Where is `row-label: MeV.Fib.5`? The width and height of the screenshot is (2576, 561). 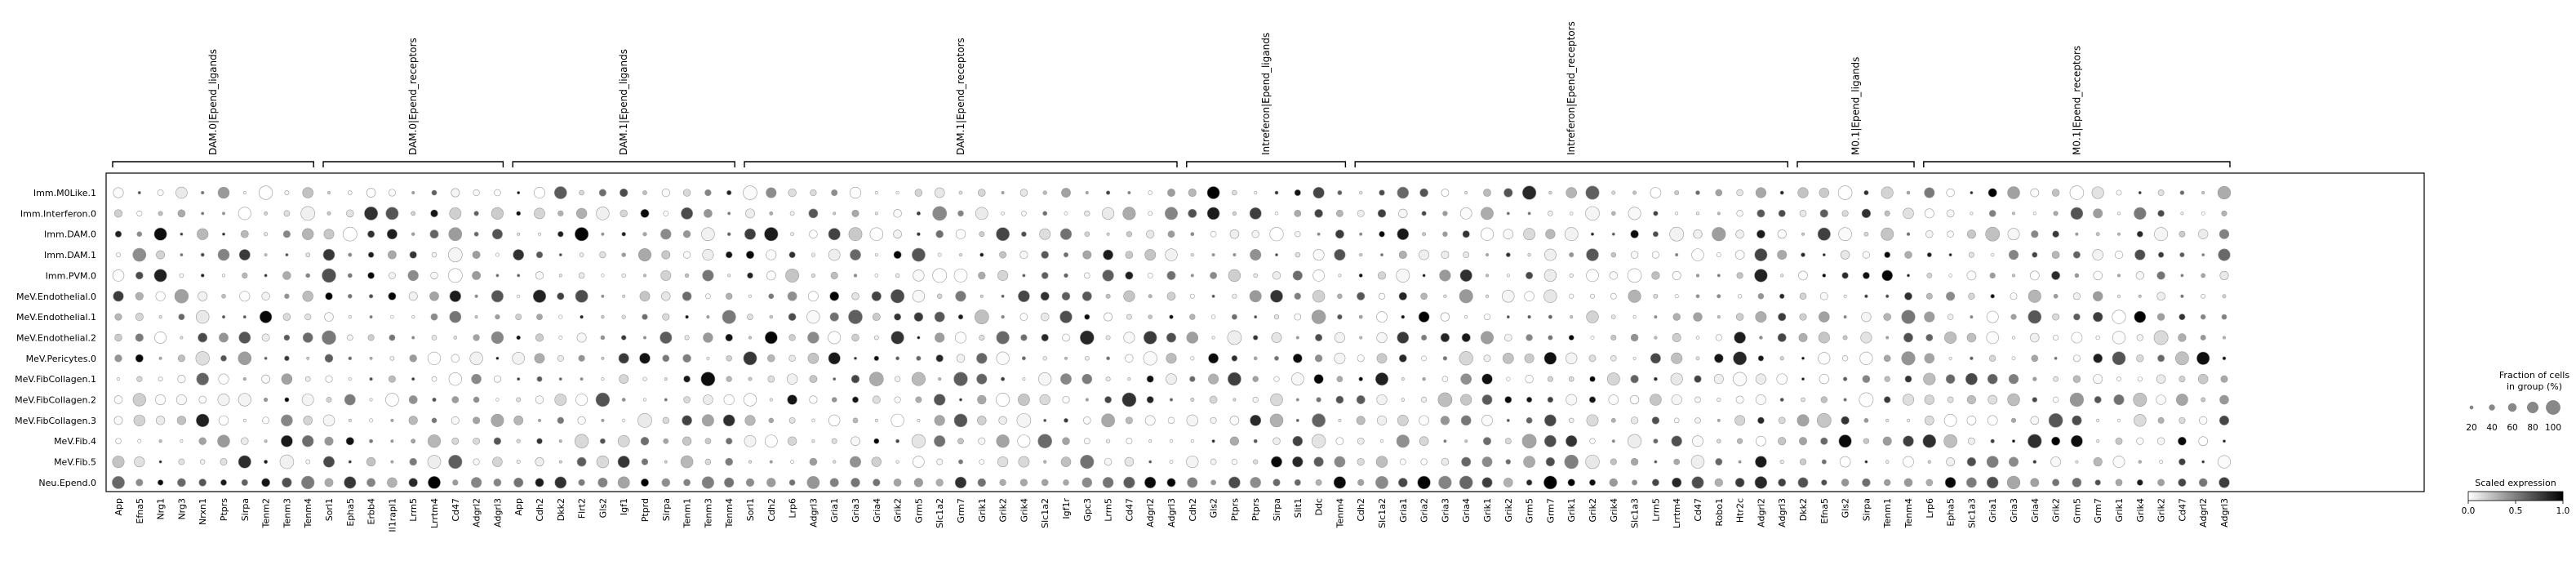 row-label: MeV.Fib.5 is located at coordinates (75, 462).